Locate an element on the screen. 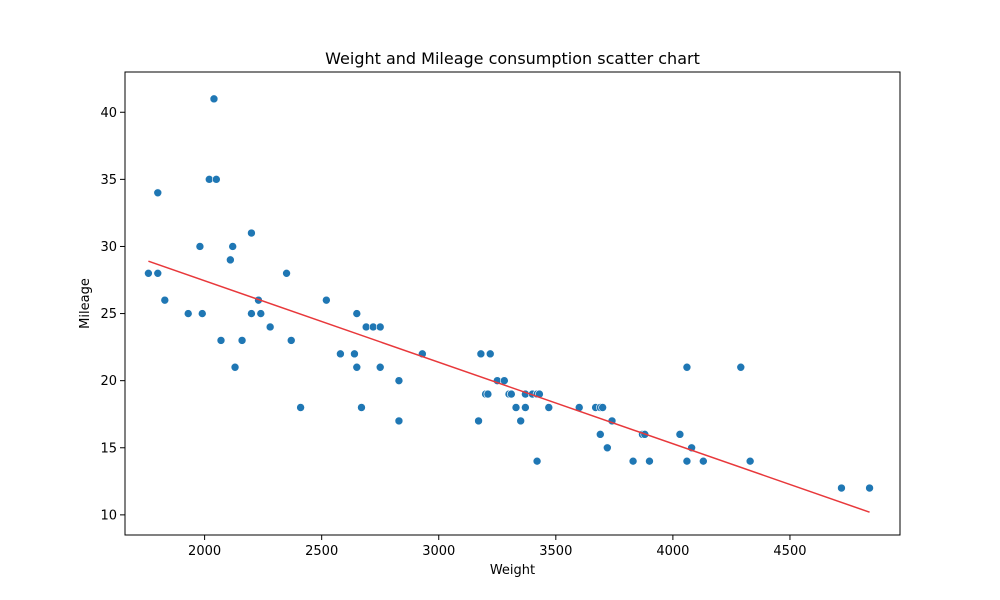  y-tick-label: 25 is located at coordinates (108, 314).